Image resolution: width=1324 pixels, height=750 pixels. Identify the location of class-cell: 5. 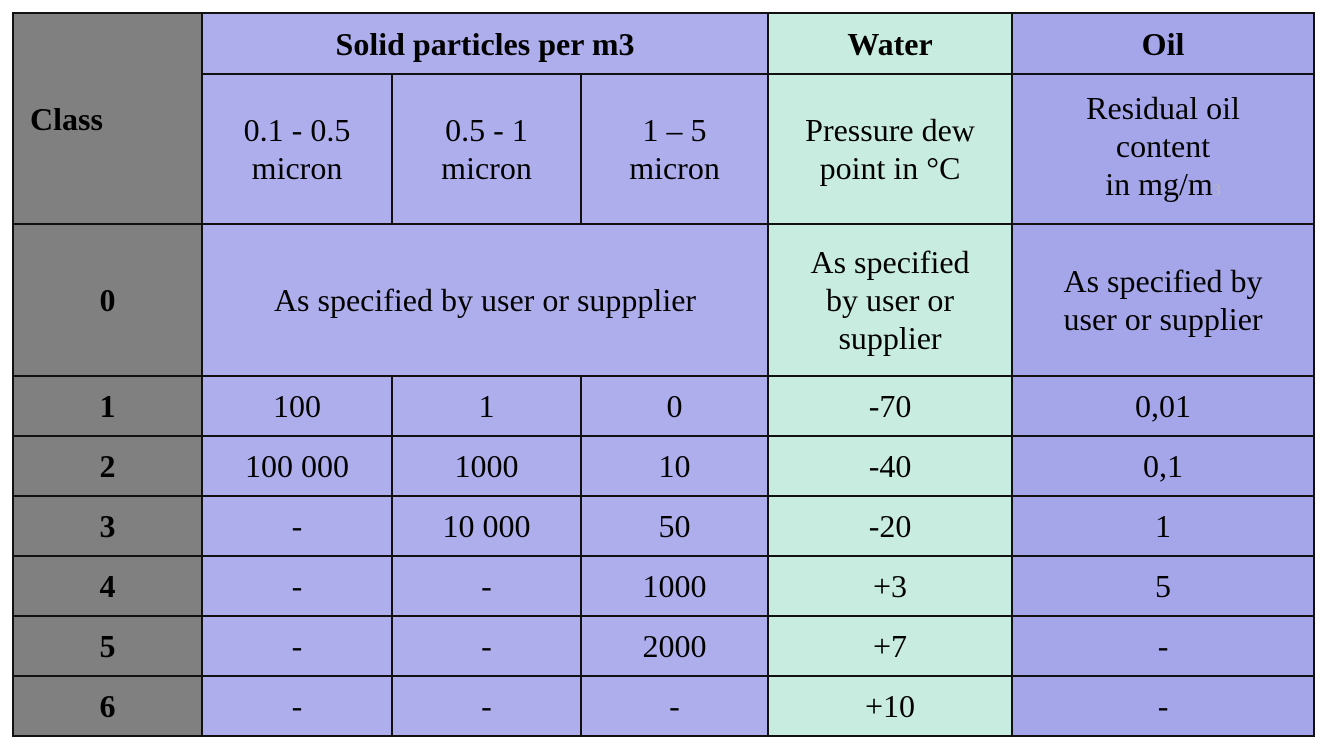
(107, 646).